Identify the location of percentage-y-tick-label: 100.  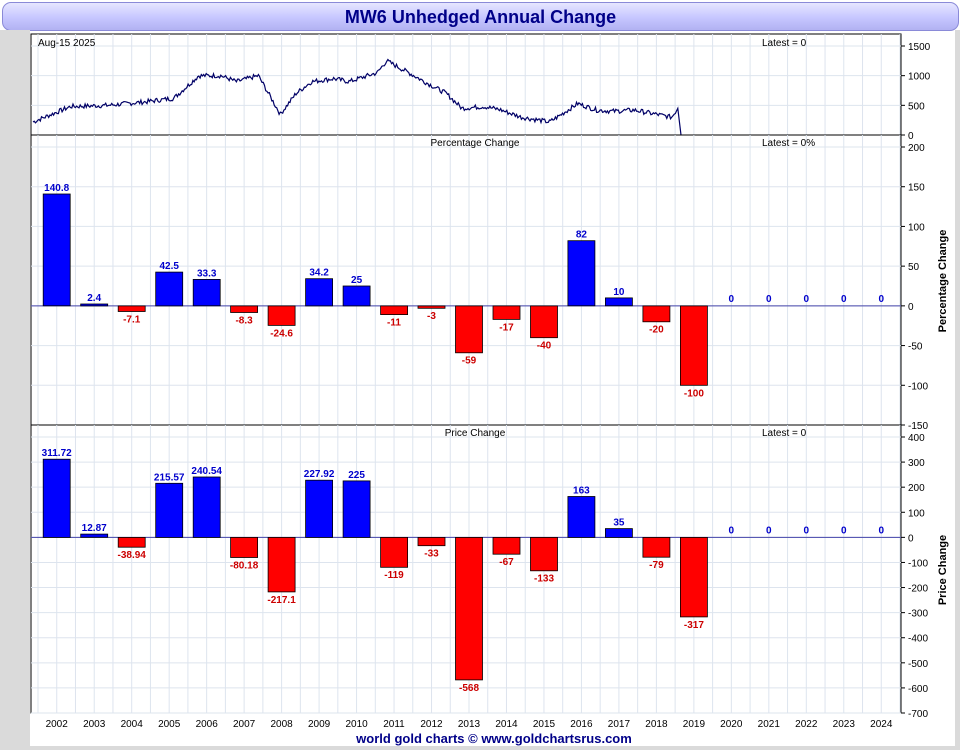
(916, 227).